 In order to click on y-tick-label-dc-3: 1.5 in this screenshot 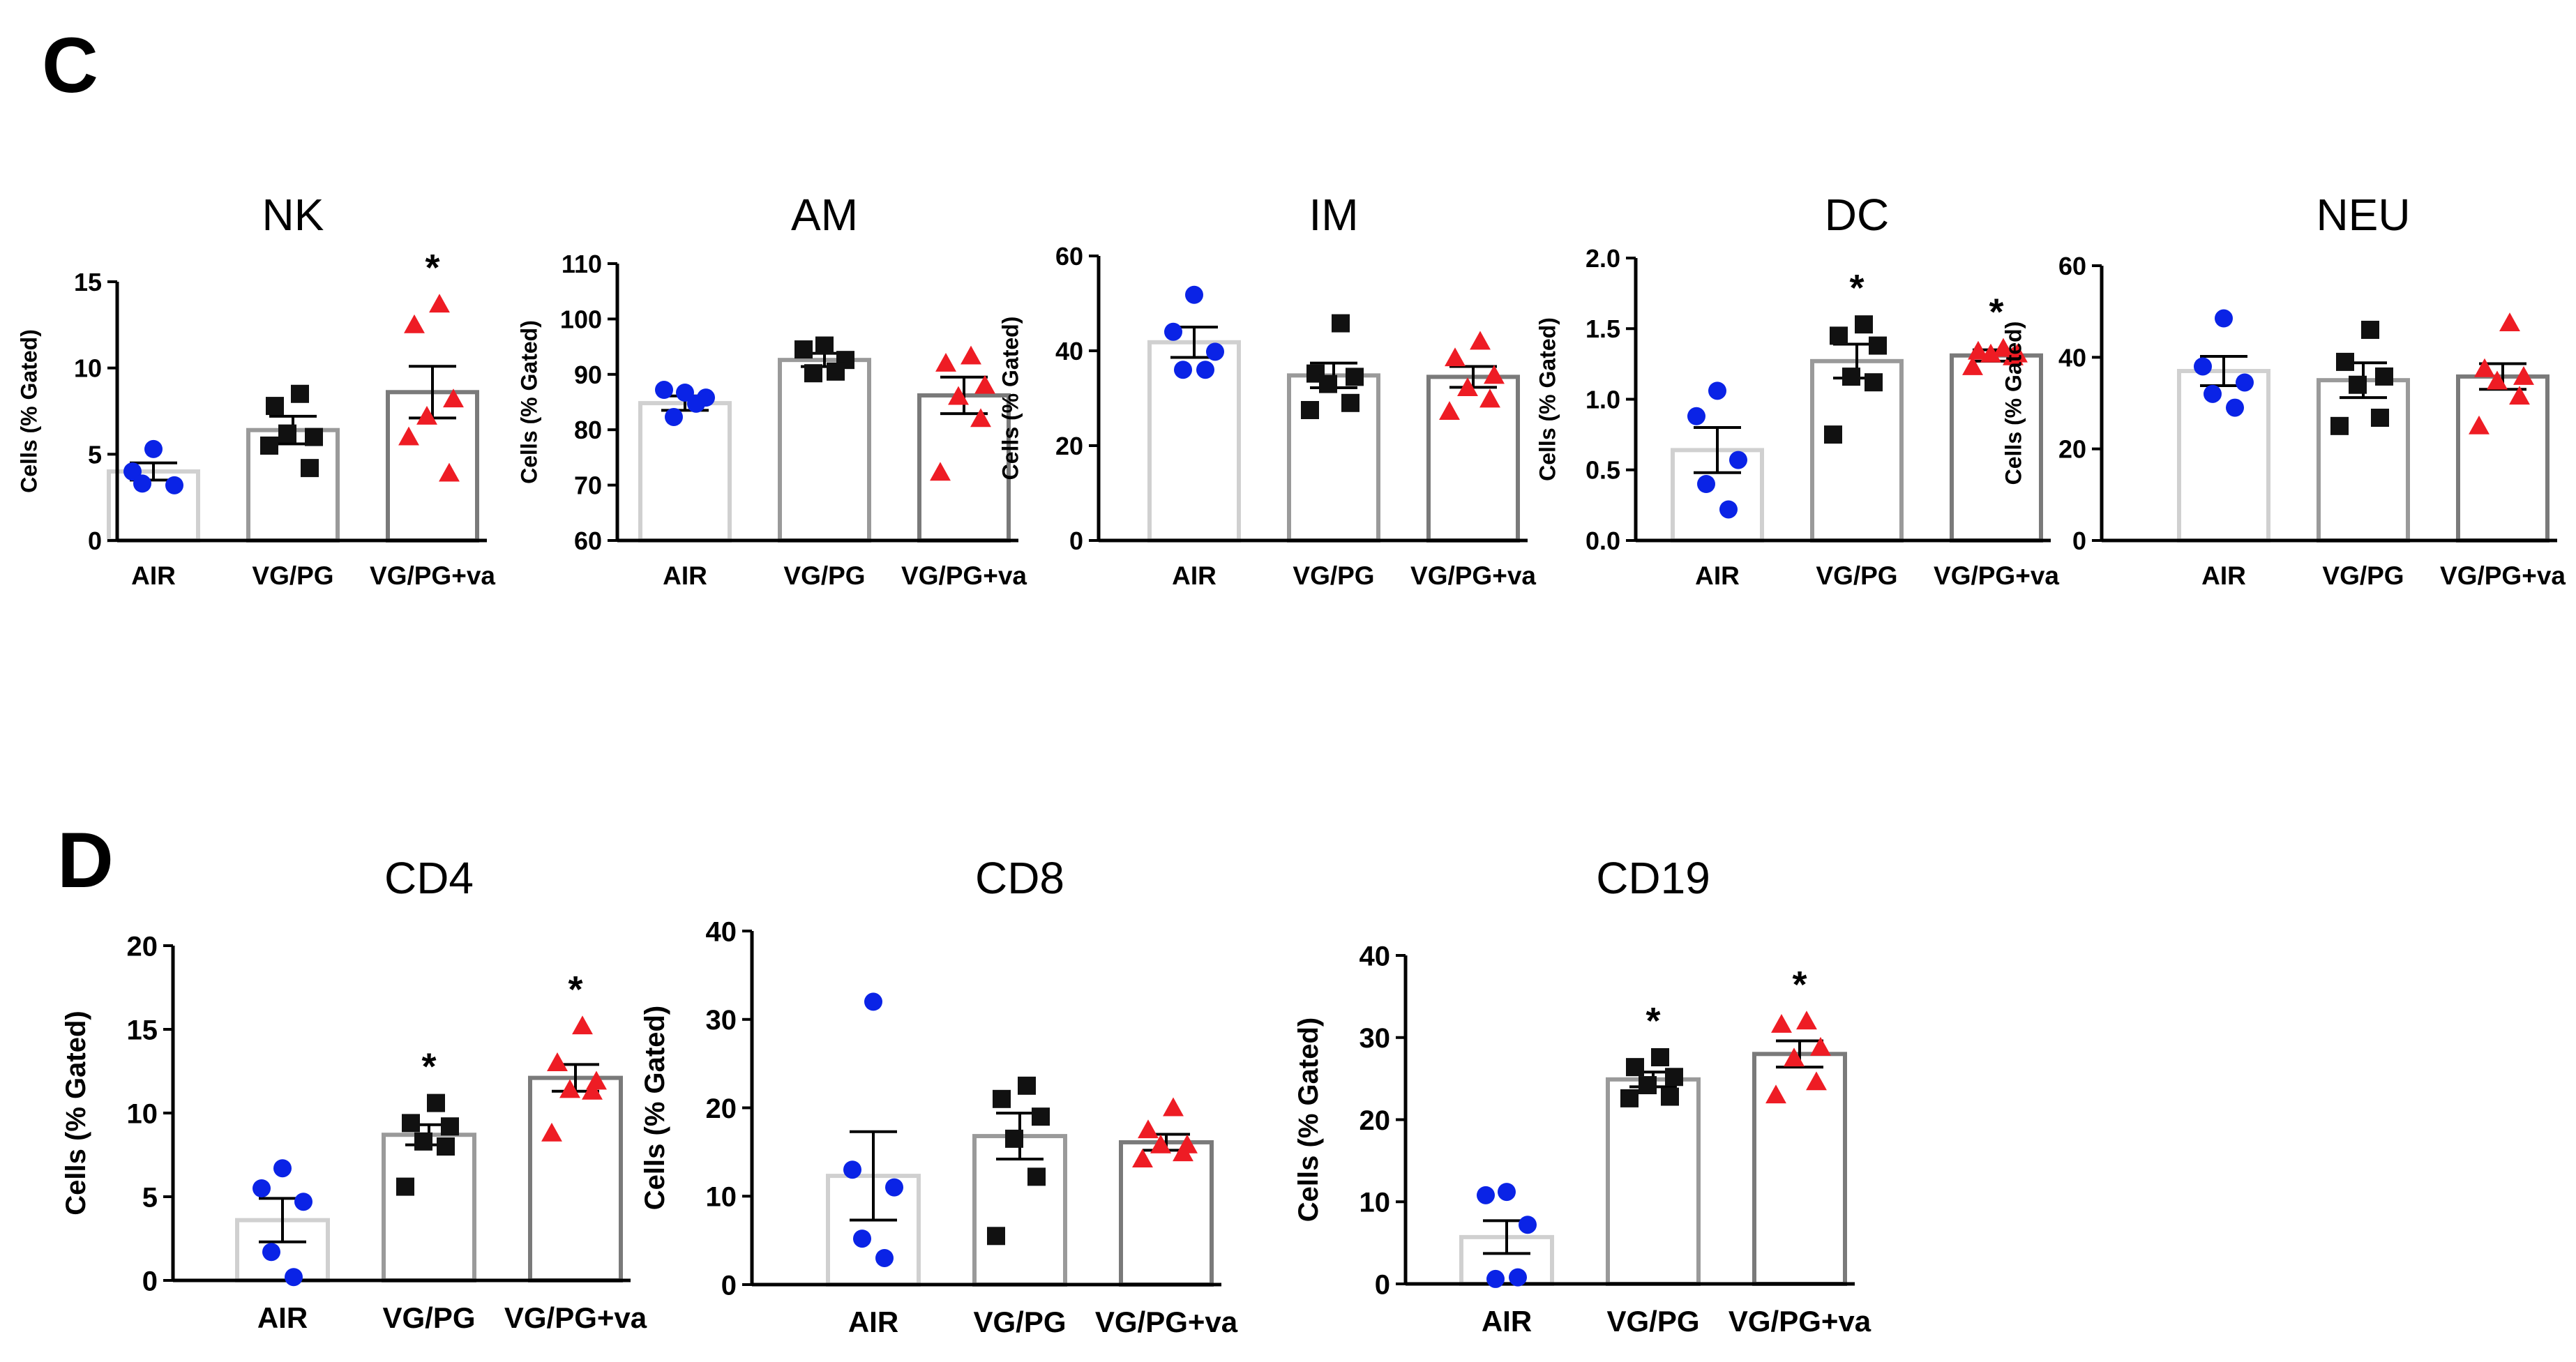, I will do `click(1602, 329)`.